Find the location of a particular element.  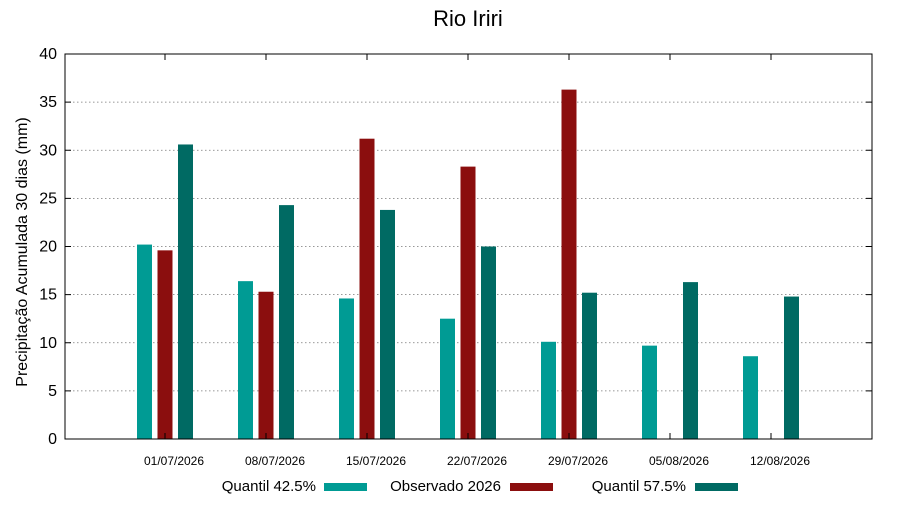

legend-label: Observado 2026 is located at coordinates (445, 486).